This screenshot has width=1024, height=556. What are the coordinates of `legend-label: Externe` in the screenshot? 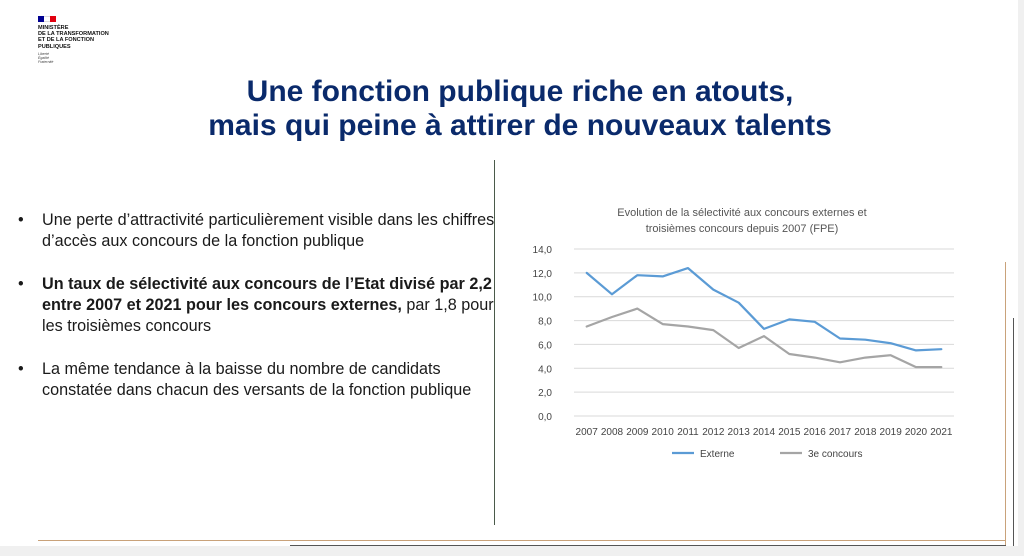 It's located at (717, 454).